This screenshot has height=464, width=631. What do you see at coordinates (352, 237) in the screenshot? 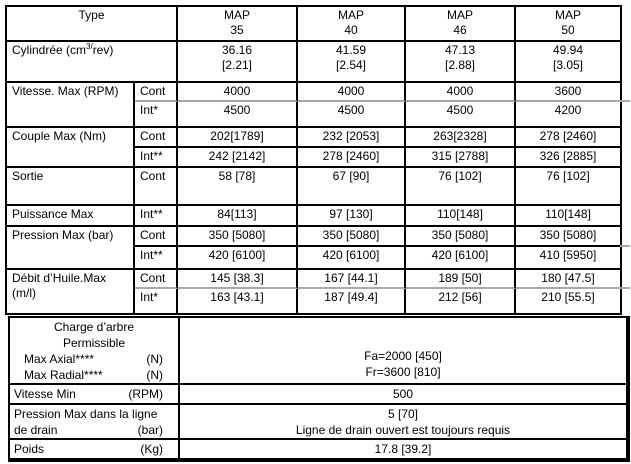
I see `pression-cont-value-map40: 350 [5080]` at bounding box center [352, 237].